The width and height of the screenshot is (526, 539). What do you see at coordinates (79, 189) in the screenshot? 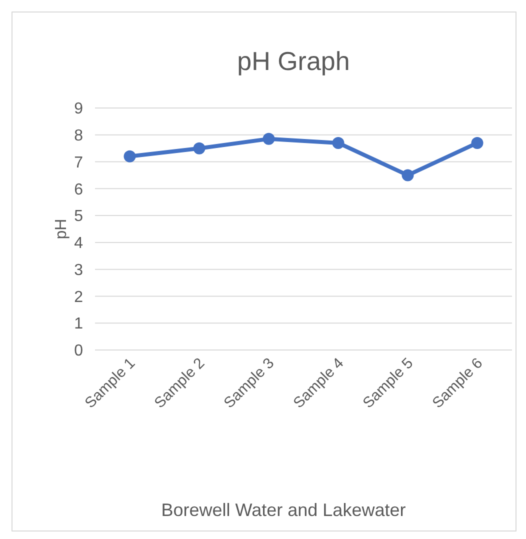
I see `y-tick-label: 6` at bounding box center [79, 189].